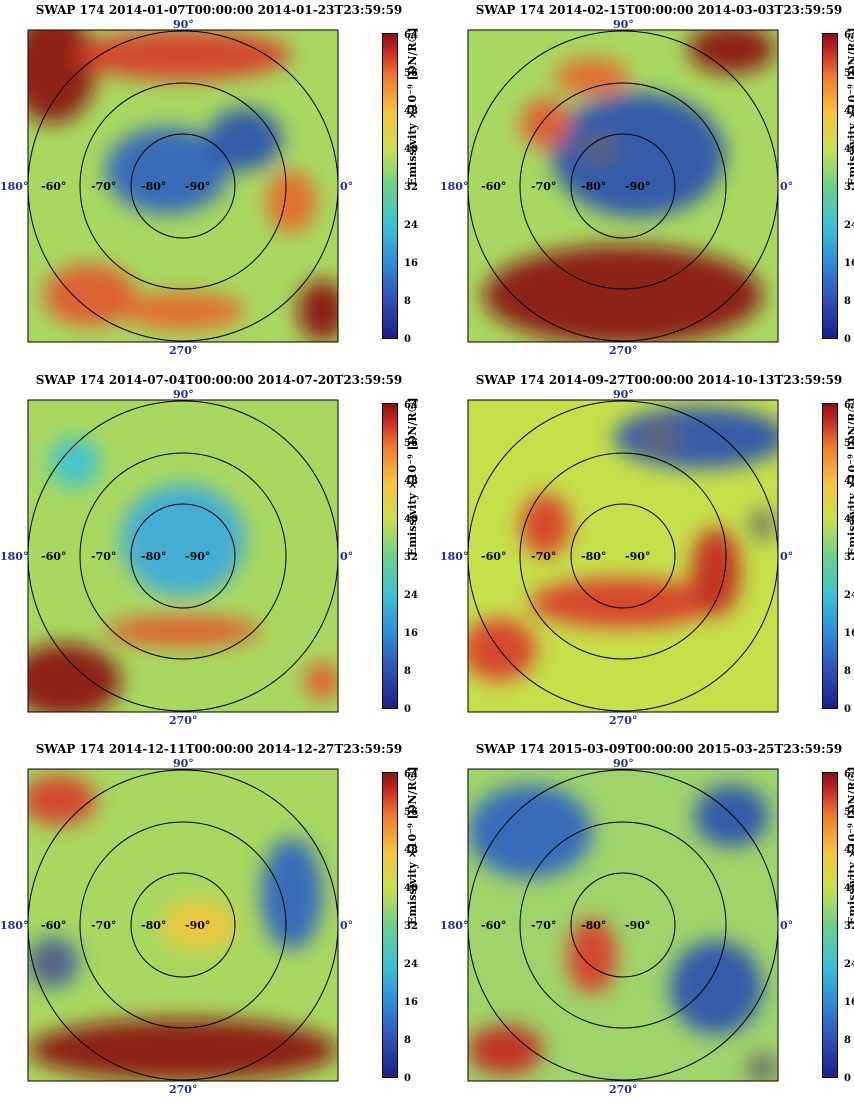 This screenshot has width=854, height=1102. Describe the element at coordinates (623, 394) in the screenshot. I see `longitude-label: 90°` at that location.